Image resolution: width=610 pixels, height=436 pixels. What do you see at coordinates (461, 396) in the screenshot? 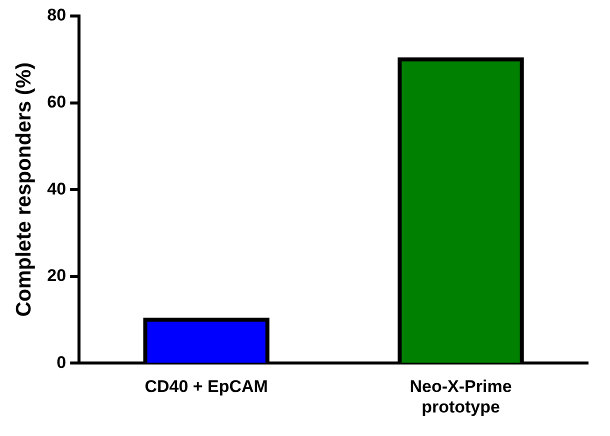
I see `x-tick-label: Neo-X-Prime prototype` at bounding box center [461, 396].